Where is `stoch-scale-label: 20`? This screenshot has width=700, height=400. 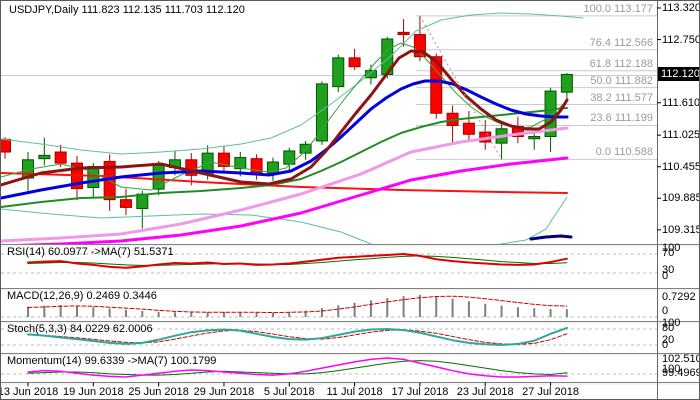
stoch-scale-label: 20 is located at coordinates (668, 340).